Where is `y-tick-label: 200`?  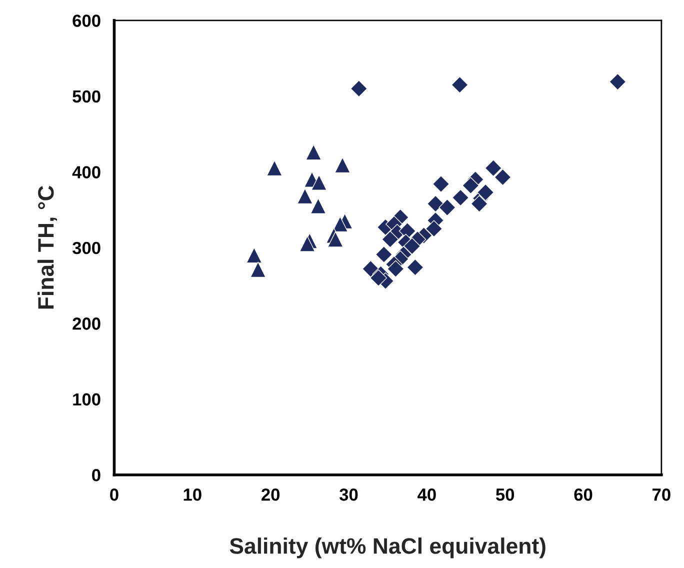
y-tick-label: 200 is located at coordinates (86, 324).